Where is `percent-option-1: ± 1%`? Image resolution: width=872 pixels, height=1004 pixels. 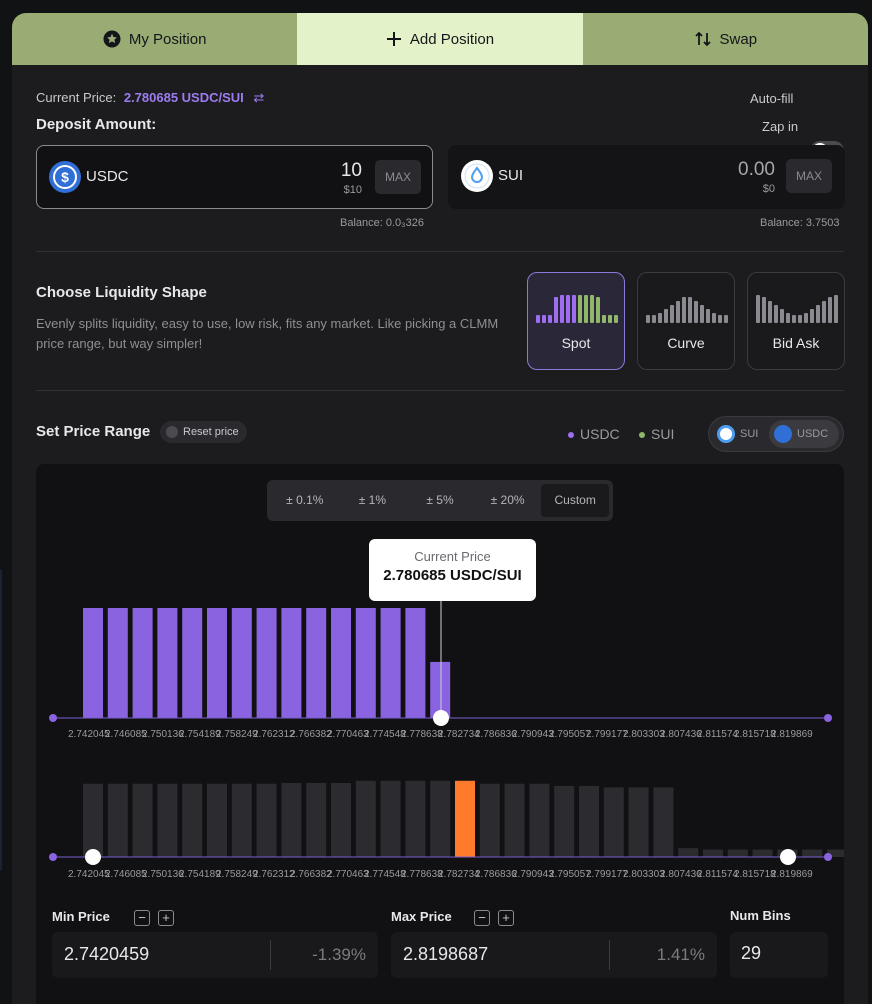 percent-option-1: ± 1% is located at coordinates (372, 500).